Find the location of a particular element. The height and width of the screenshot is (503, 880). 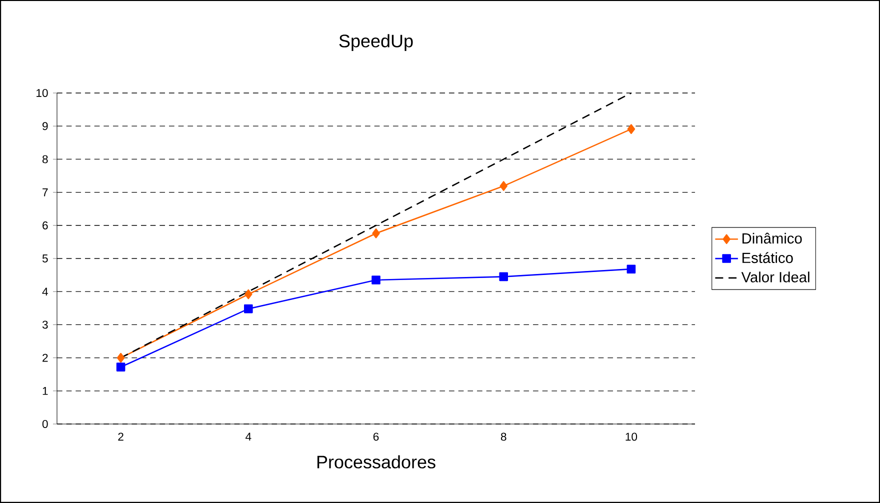

y-tick-label: 5 is located at coordinates (45, 258).